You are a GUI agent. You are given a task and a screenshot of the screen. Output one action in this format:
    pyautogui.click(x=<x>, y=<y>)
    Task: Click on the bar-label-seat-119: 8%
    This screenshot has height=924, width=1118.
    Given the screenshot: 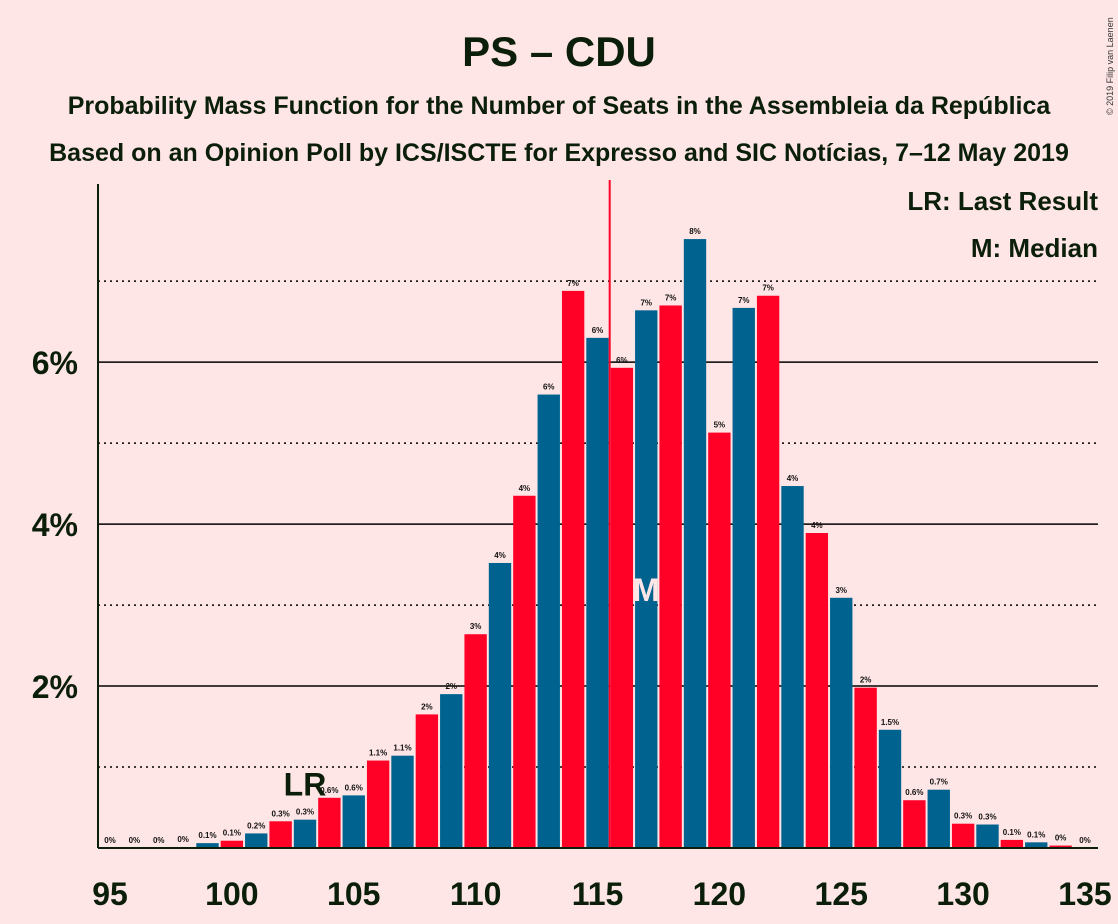 What is the action you would take?
    pyautogui.click(x=695, y=231)
    